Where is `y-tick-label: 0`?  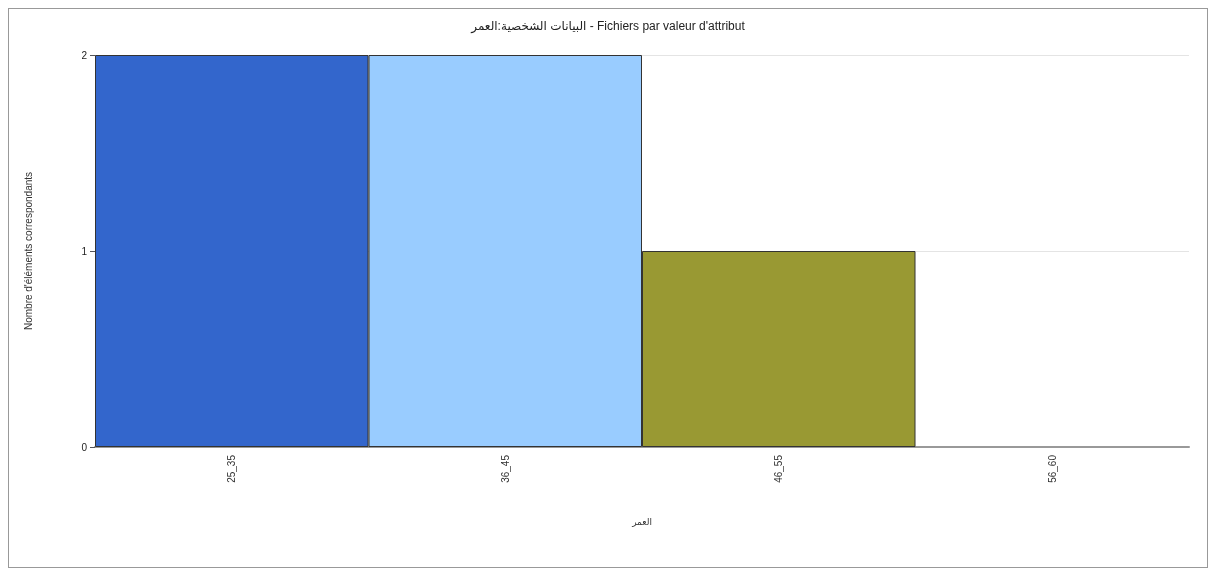 y-tick-label: 0 is located at coordinates (84, 447).